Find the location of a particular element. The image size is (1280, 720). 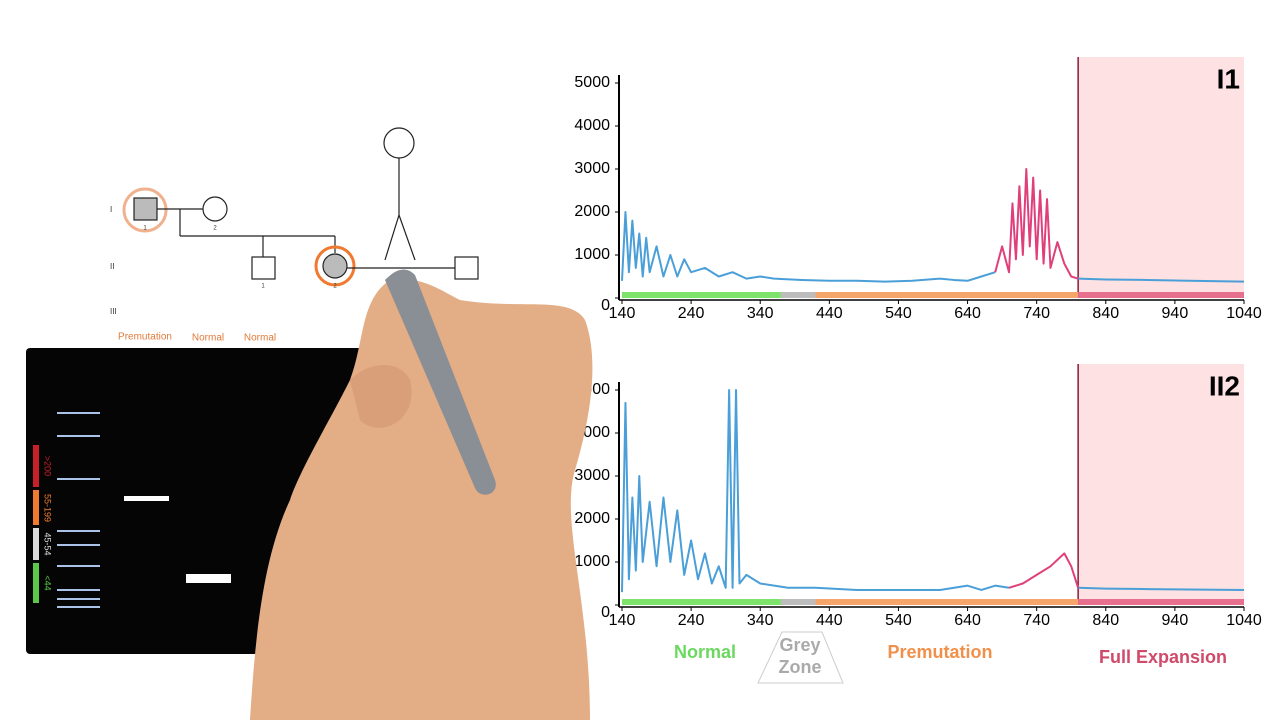

zone-label: Full Expansion is located at coordinates (1162, 657).